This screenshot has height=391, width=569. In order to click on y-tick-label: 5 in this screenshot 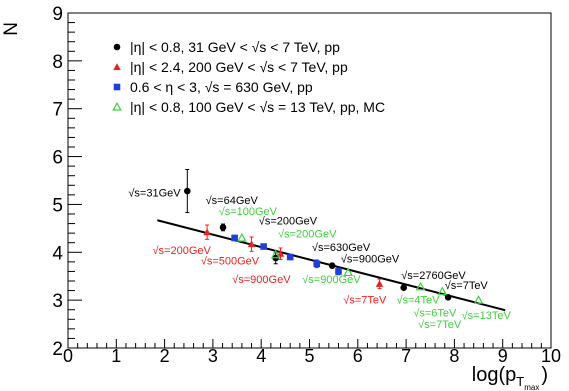, I will do `click(57, 205)`.